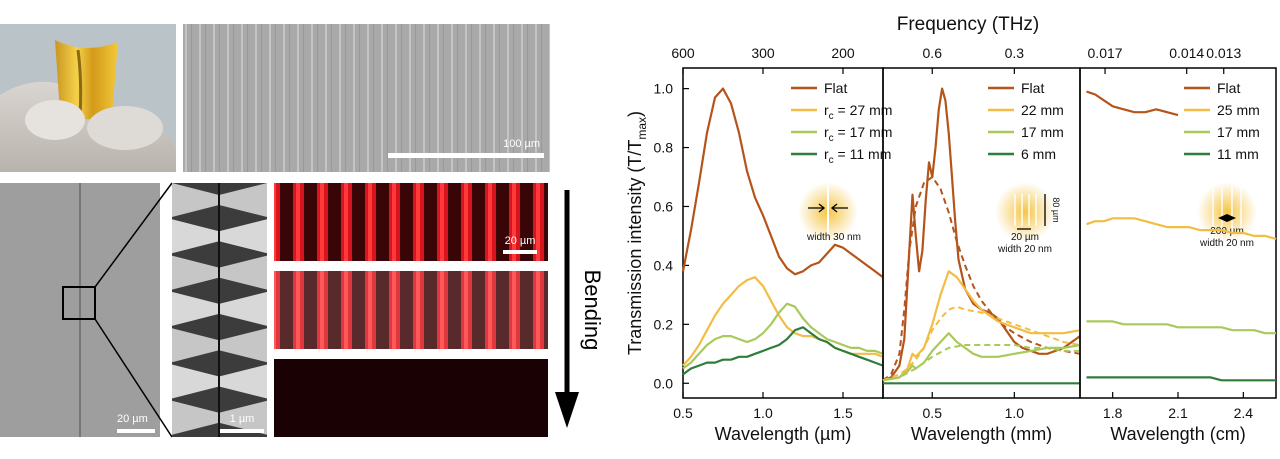 This screenshot has width=1280, height=459. Describe the element at coordinates (1026, 110) in the screenshot. I see `legend-entry: 22 mm` at that location.